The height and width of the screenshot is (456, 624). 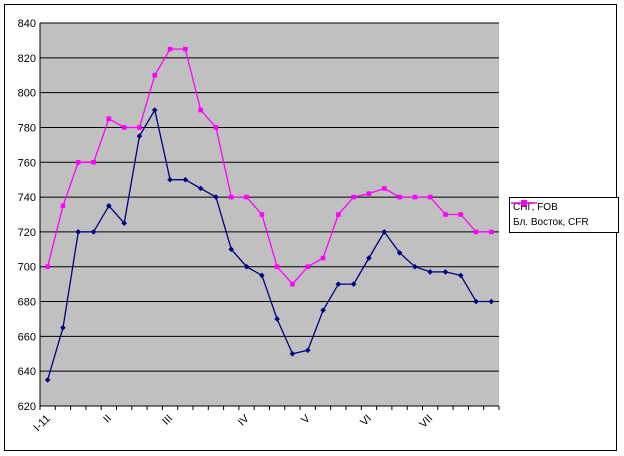 What do you see at coordinates (27, 233) in the screenshot?
I see `y-tick-label-720: 720` at bounding box center [27, 233].